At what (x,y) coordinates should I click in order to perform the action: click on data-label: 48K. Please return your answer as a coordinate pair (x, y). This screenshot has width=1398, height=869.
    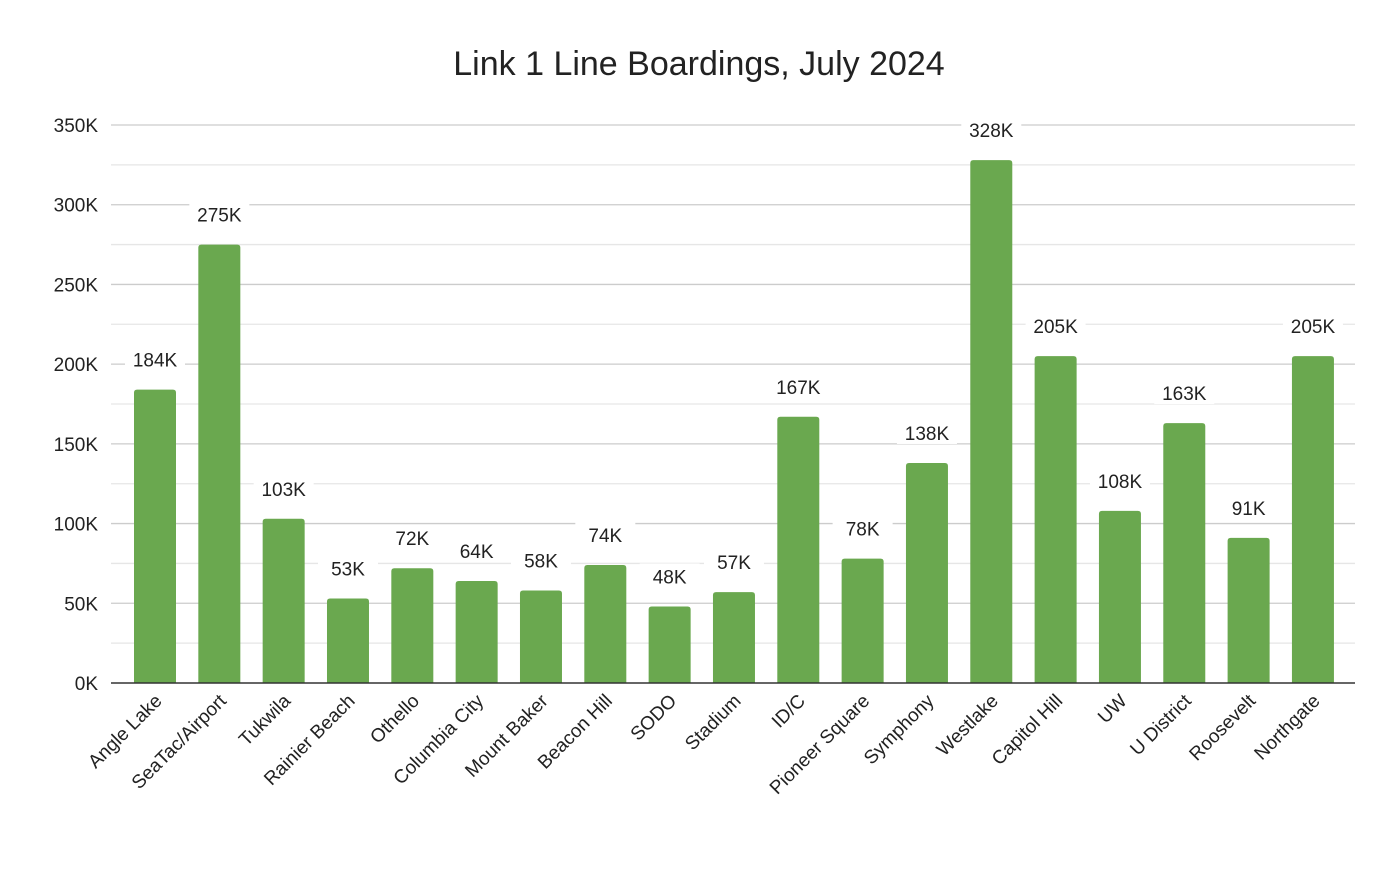
    Looking at the image, I should click on (670, 577).